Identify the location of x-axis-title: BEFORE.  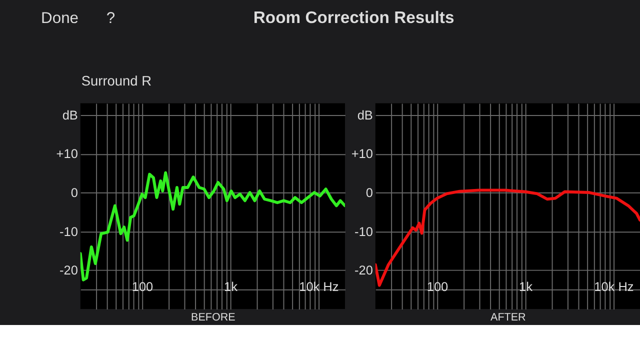
(213, 317).